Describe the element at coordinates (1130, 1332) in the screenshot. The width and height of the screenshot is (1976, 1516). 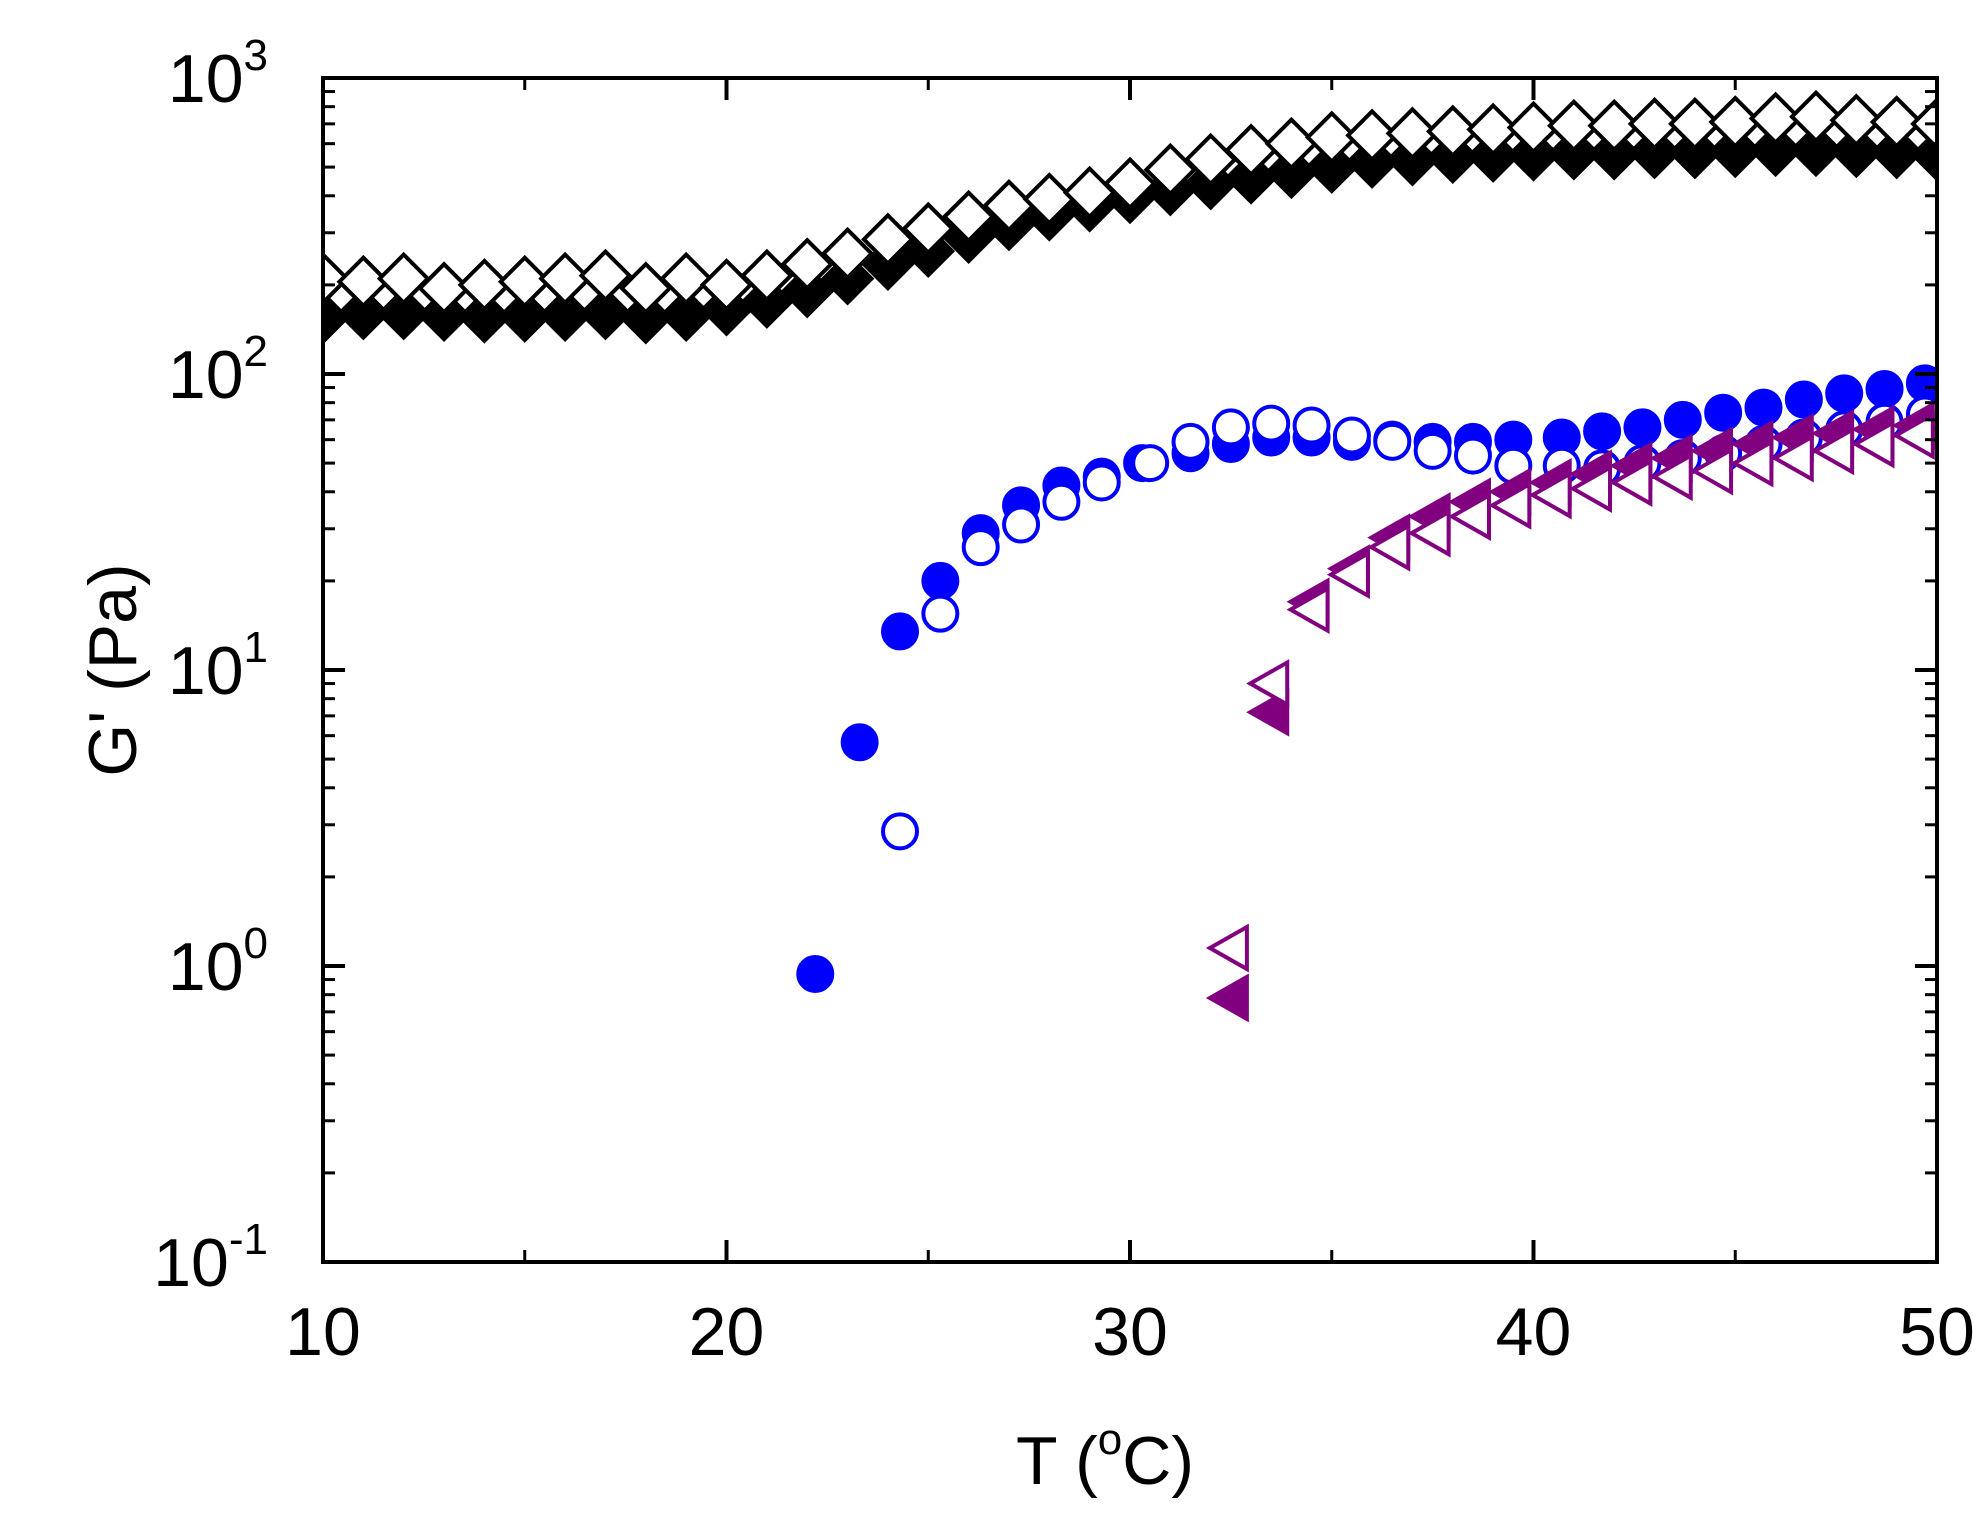
I see `x-tick-label: 30` at that location.